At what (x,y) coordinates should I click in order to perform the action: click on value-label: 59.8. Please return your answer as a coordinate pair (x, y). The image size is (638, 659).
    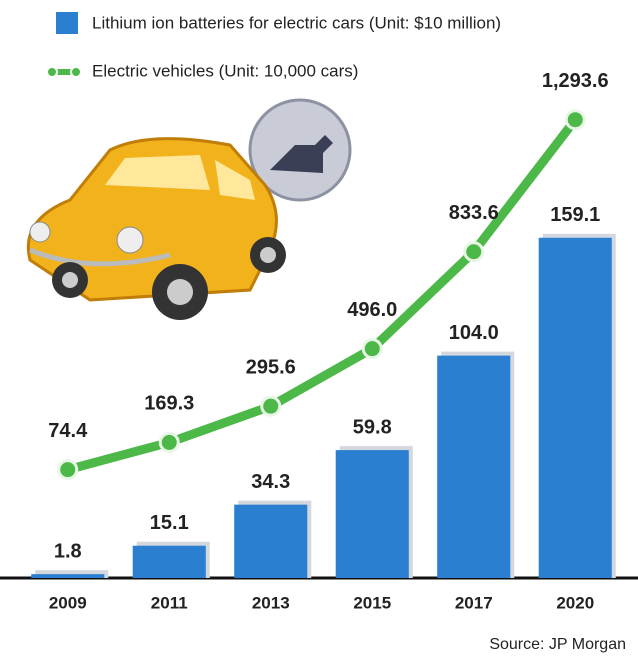
    Looking at the image, I should click on (372, 427).